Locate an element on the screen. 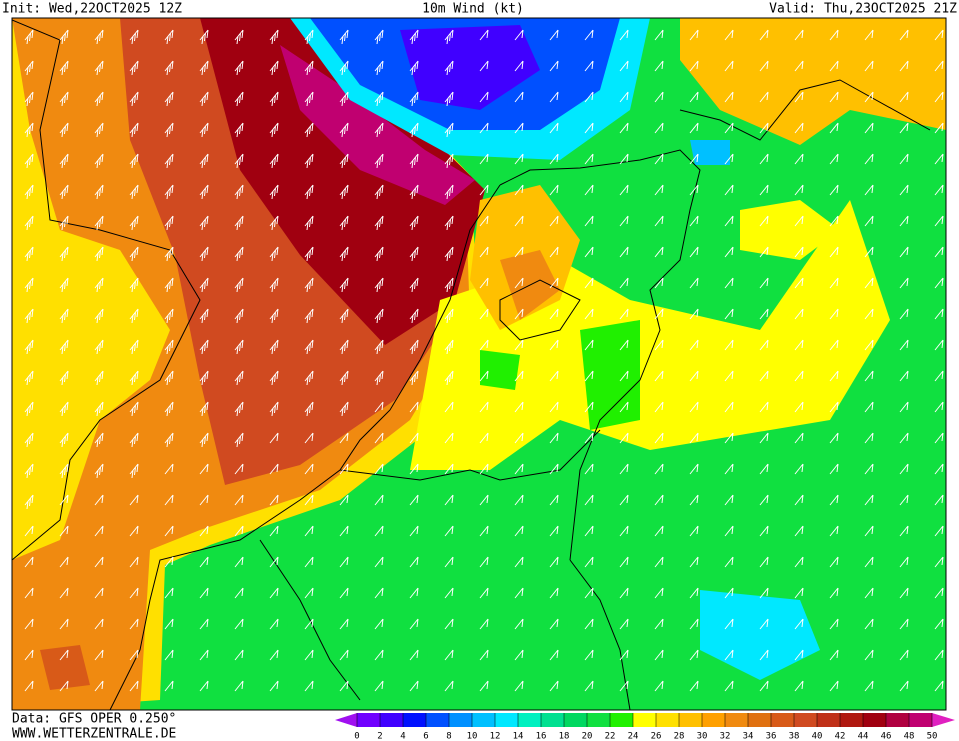 This screenshot has height=741, width=959. colorbar-arrow-low is located at coordinates (346, 720).